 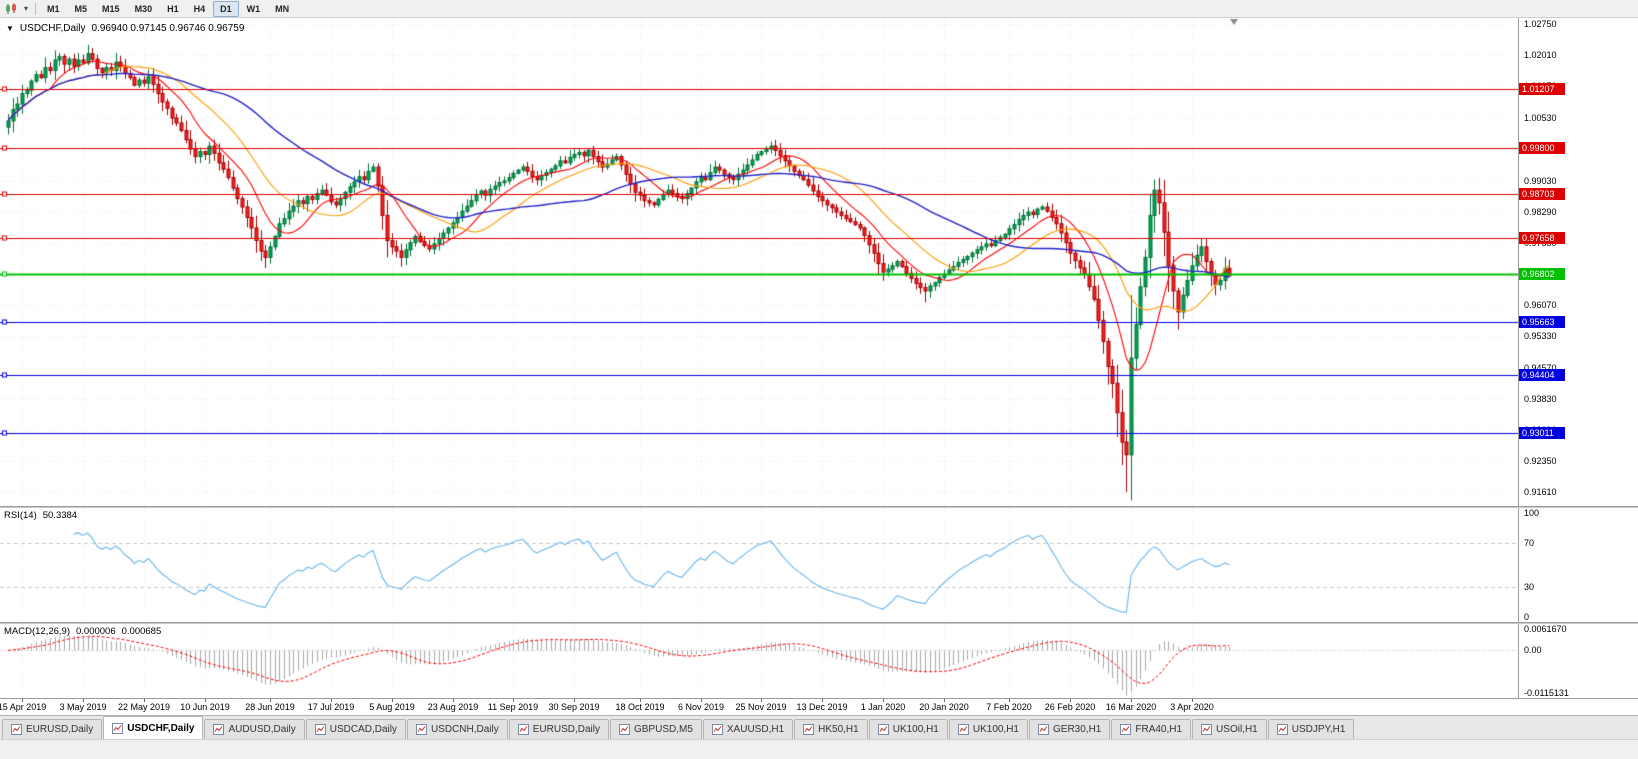 What do you see at coordinates (464, 729) in the screenshot?
I see `tab-label: USDCNH,Daily` at bounding box center [464, 729].